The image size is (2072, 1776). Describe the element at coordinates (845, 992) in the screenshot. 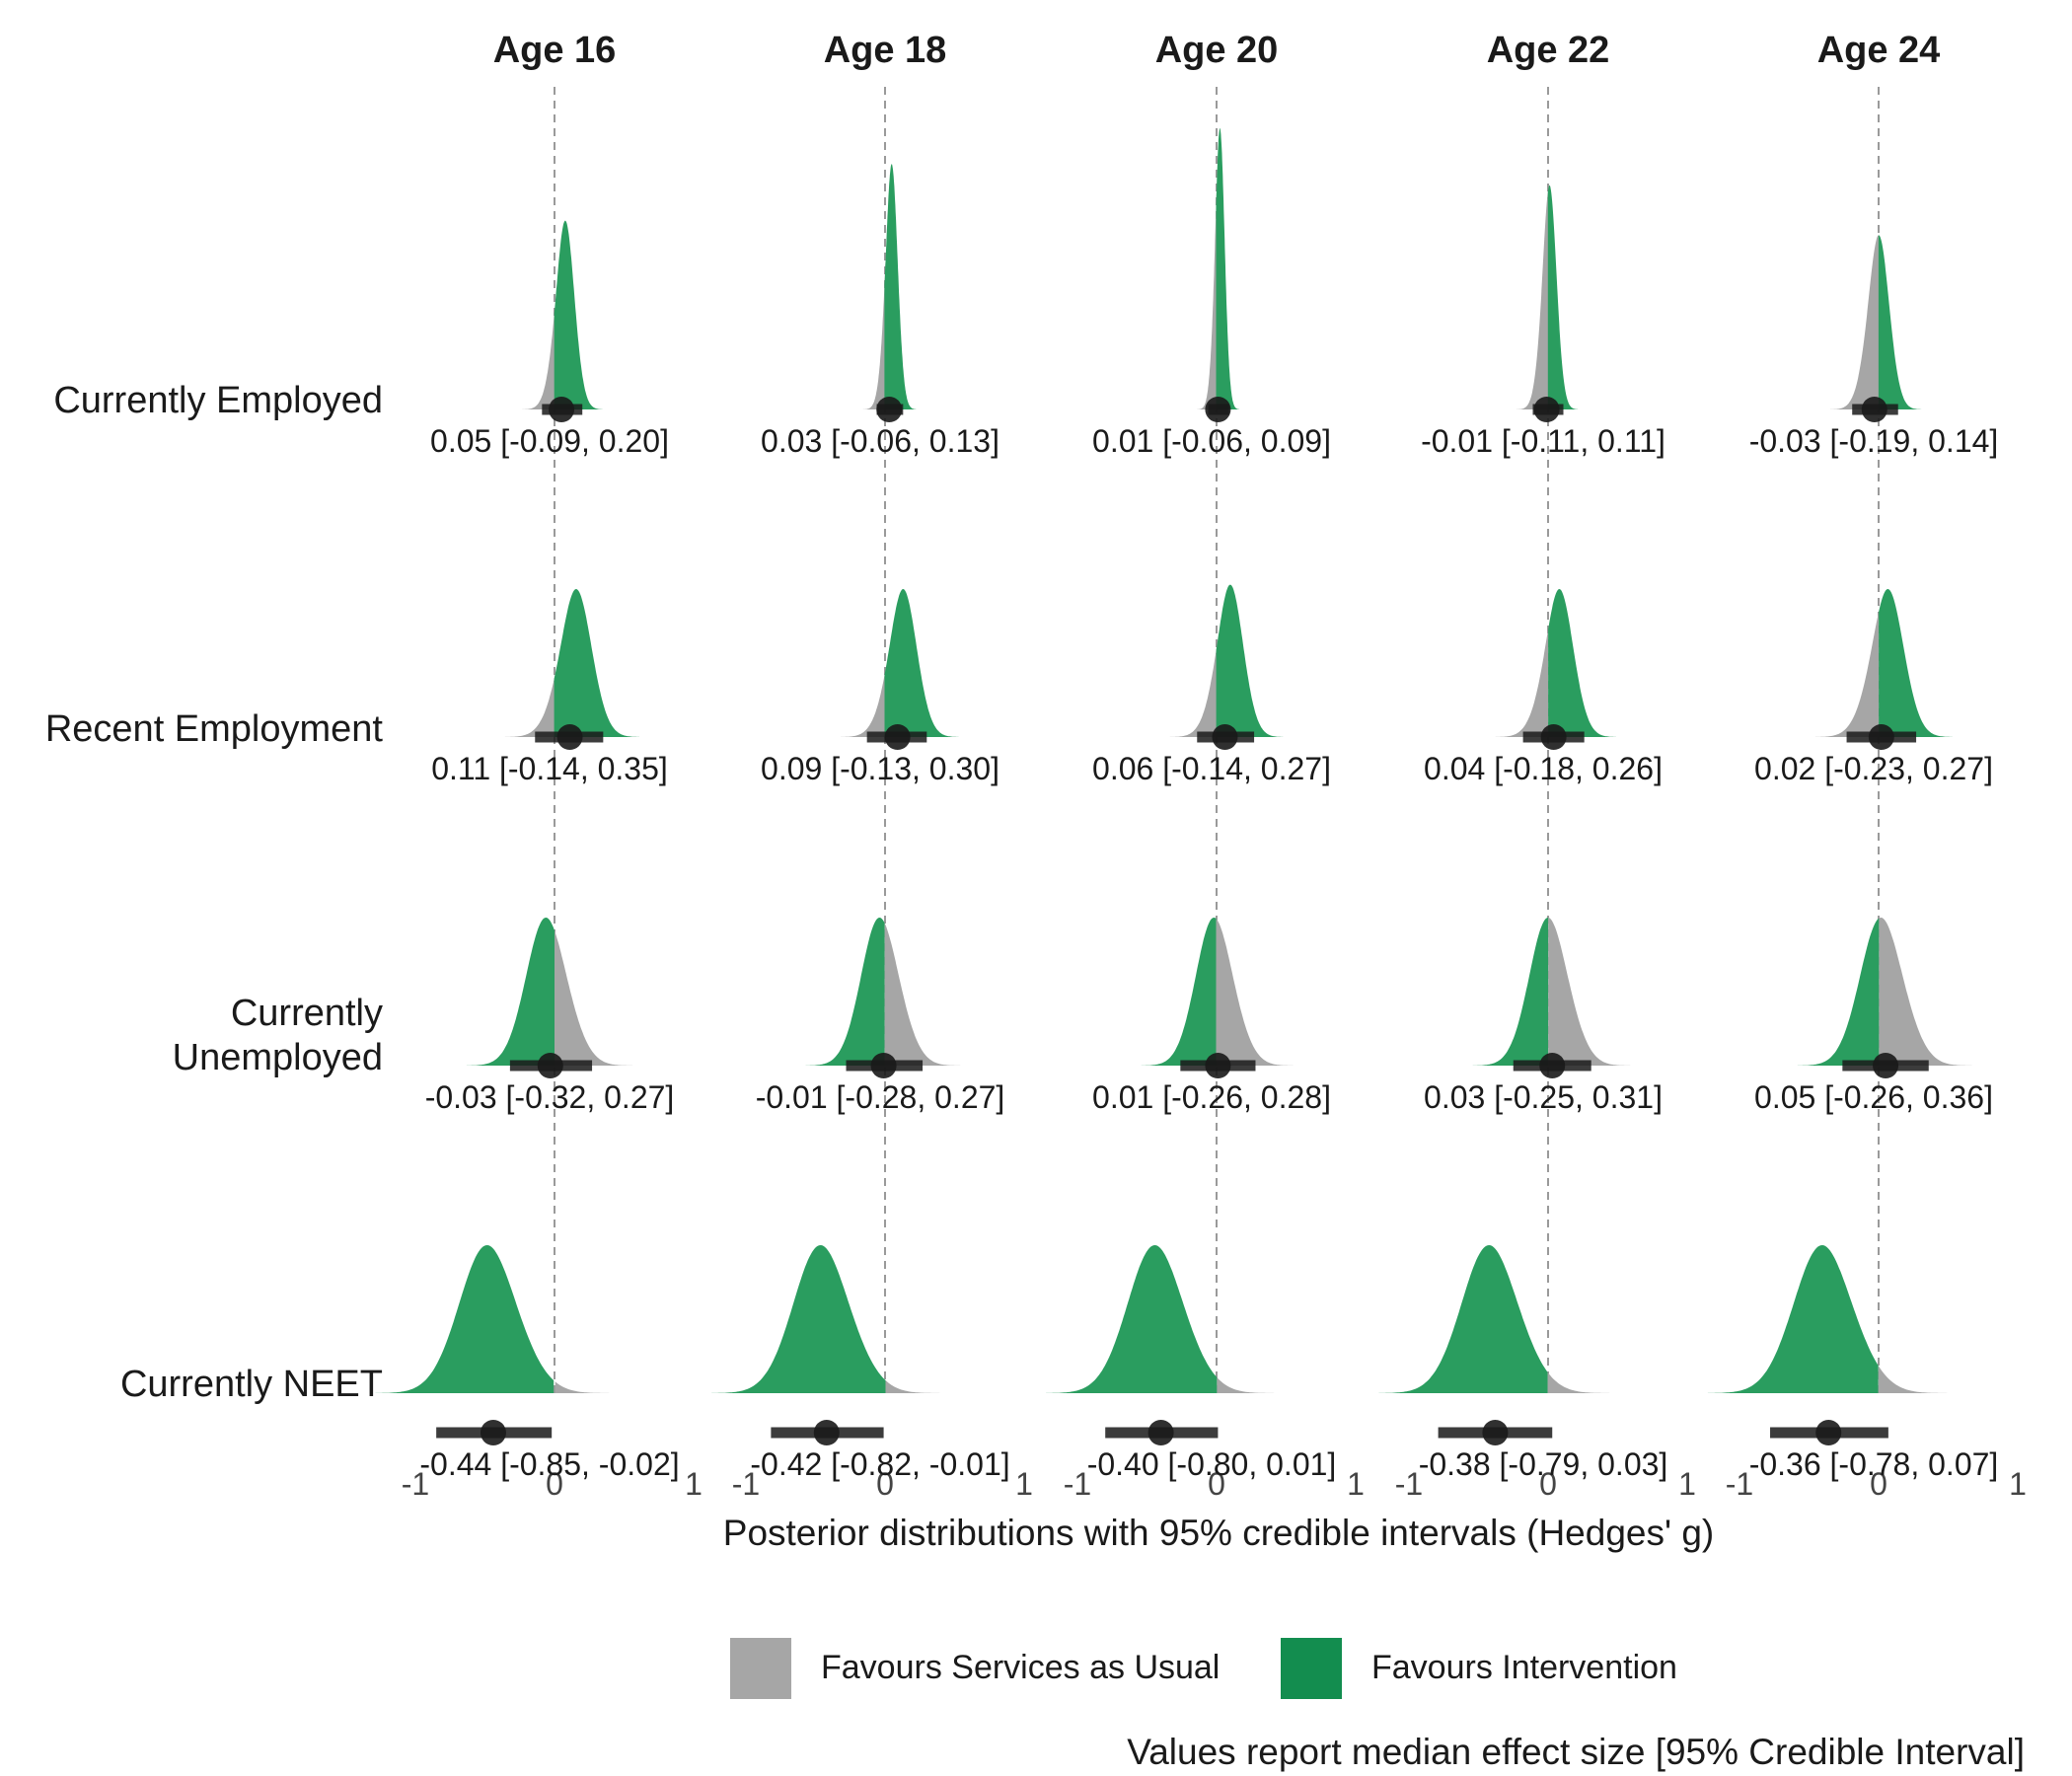

I see `density-currently-unemployed-age-18-below-zero` at that location.